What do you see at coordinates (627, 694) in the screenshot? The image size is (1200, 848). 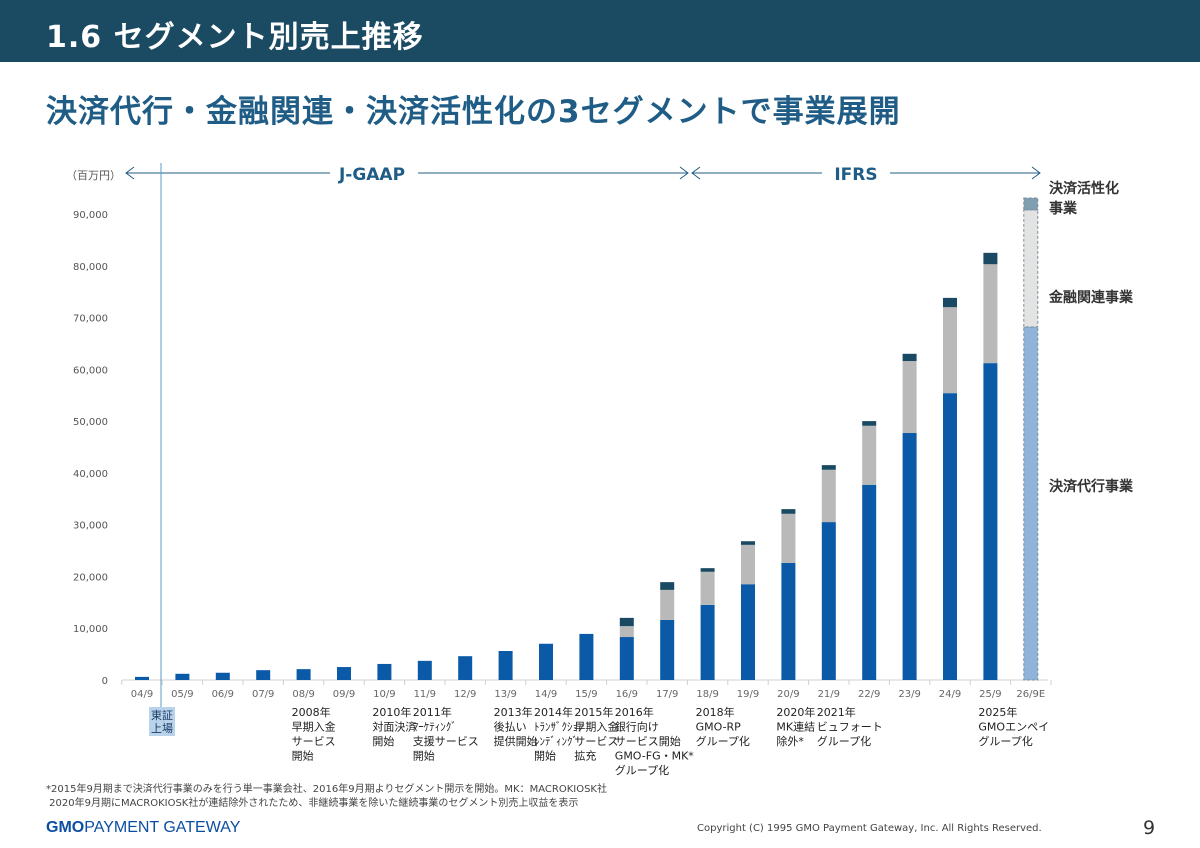 I see `x-tick-label: 16/9` at bounding box center [627, 694].